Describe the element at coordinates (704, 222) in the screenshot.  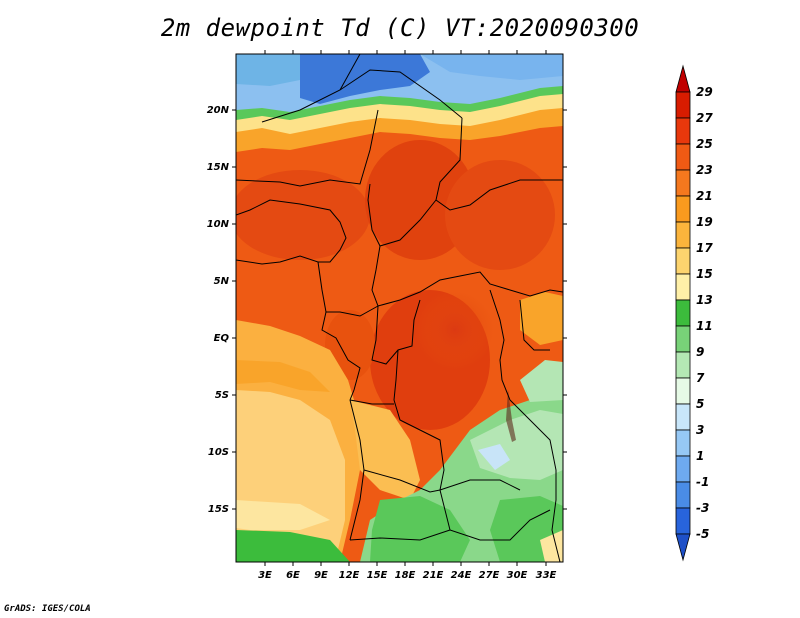
I see `colorbar-label: 19` at that location.